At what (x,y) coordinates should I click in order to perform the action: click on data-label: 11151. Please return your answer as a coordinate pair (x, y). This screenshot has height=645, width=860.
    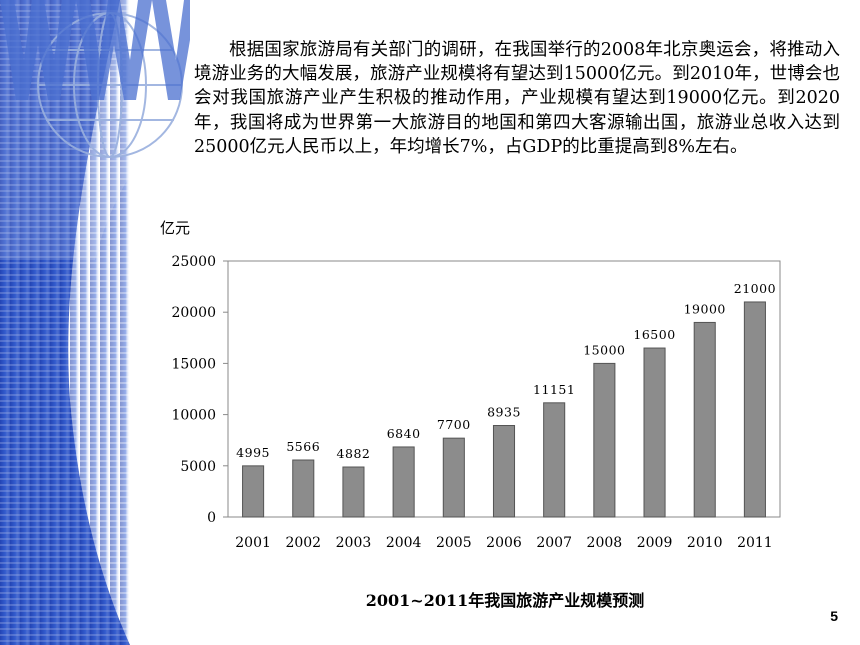
    Looking at the image, I should click on (554, 389).